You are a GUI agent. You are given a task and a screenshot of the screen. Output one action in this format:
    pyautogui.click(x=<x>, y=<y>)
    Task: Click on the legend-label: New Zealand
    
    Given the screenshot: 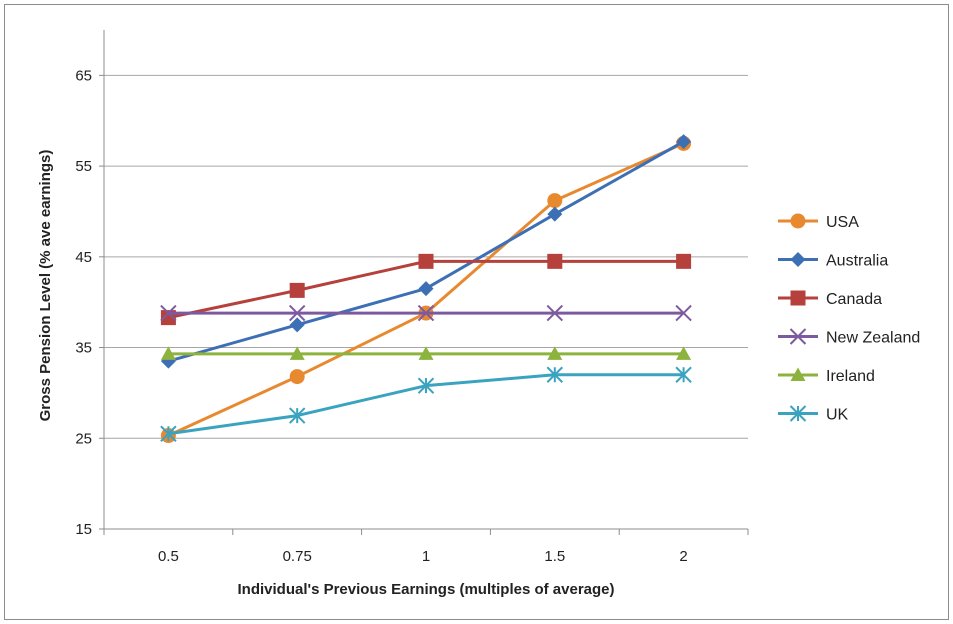 What is the action you would take?
    pyautogui.click(x=873, y=338)
    